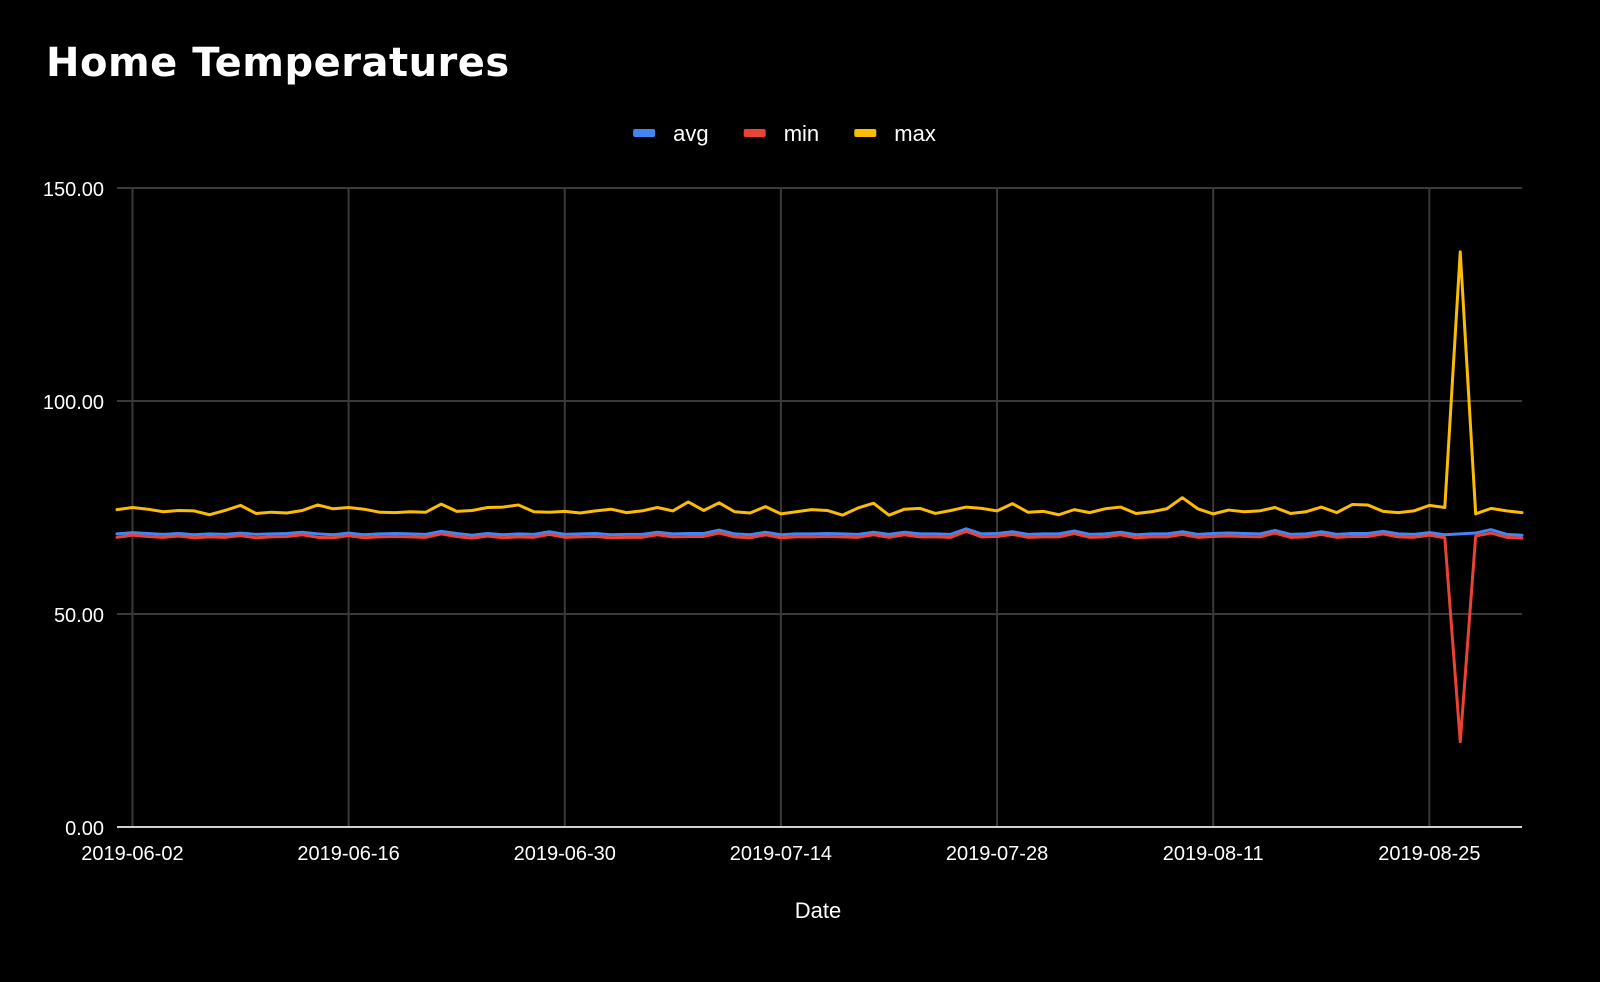 The width and height of the screenshot is (1600, 982). What do you see at coordinates (132, 854) in the screenshot?
I see `x-tick-label: 2019-06-02` at bounding box center [132, 854].